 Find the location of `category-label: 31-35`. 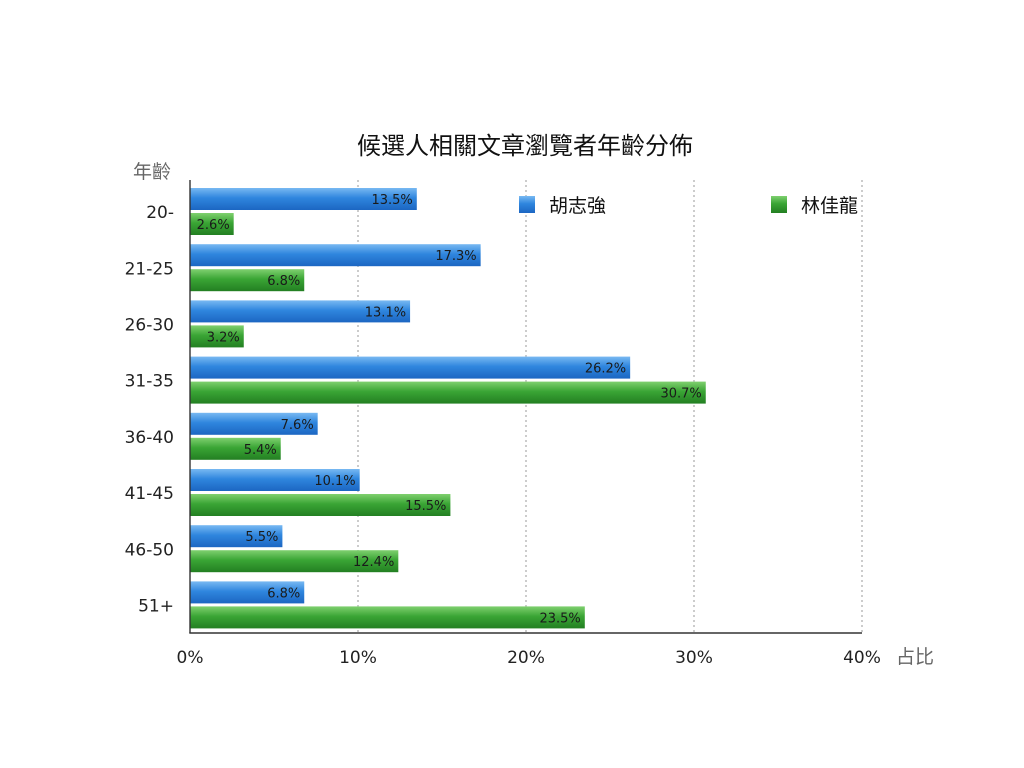

category-label: 31-35 is located at coordinates (149, 382).